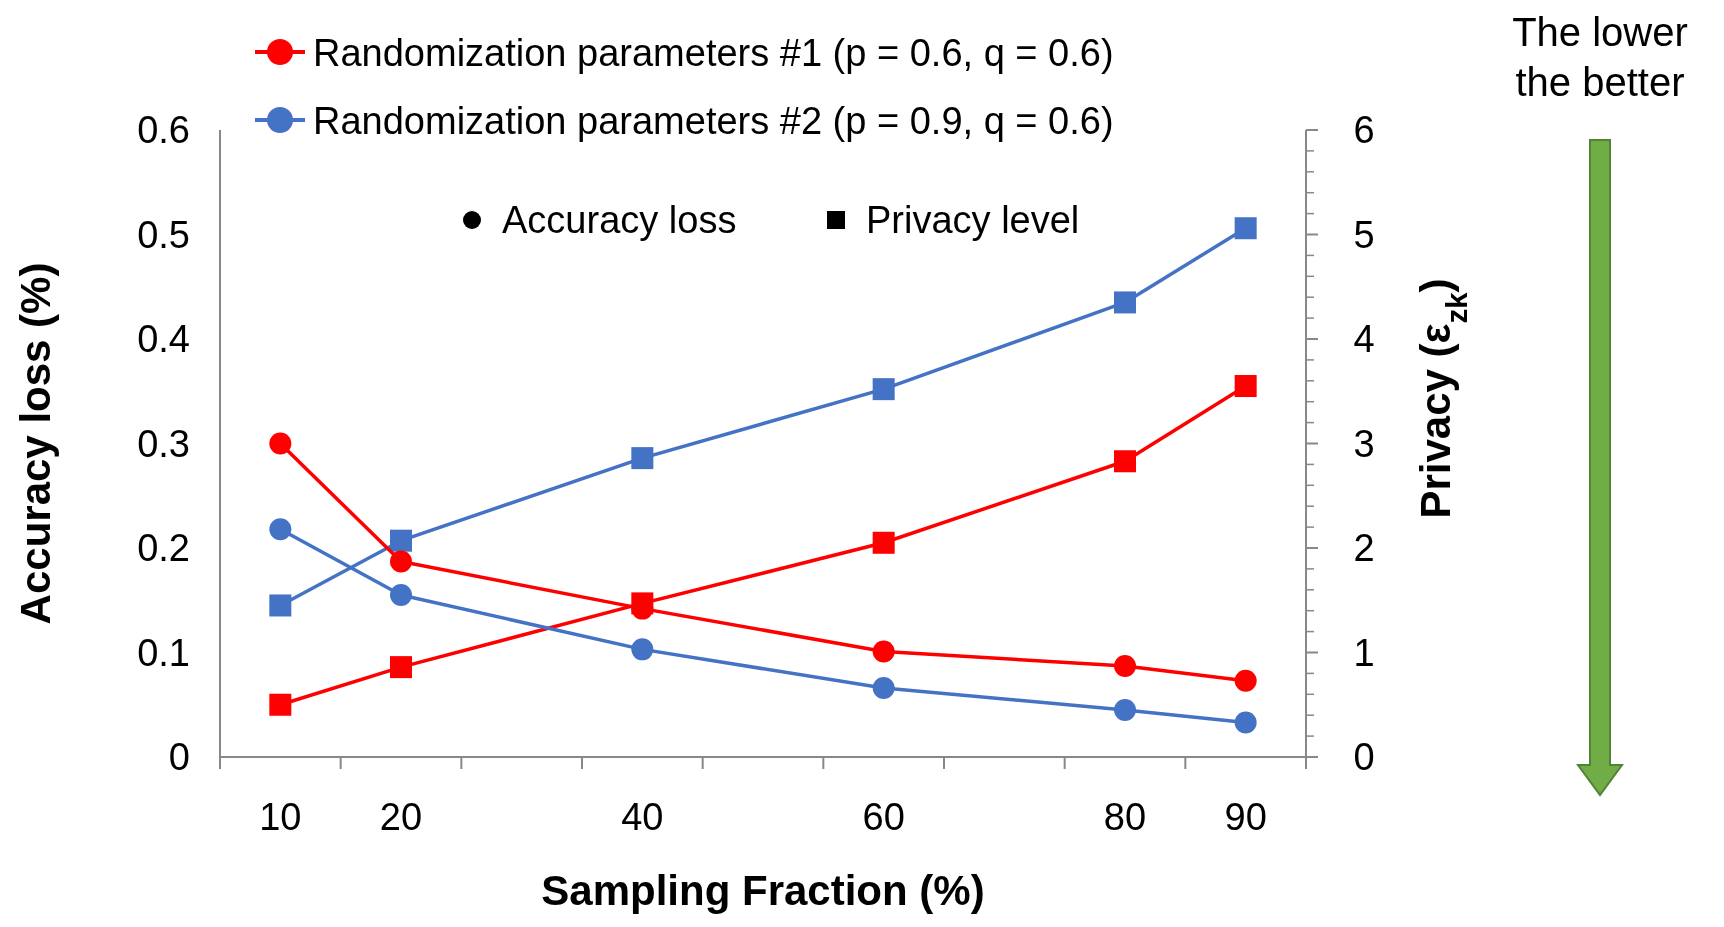  What do you see at coordinates (713, 121) in the screenshot?
I see `legend-label: Randomization parameters #2 (p = 0.9, q = 0.6)` at bounding box center [713, 121].